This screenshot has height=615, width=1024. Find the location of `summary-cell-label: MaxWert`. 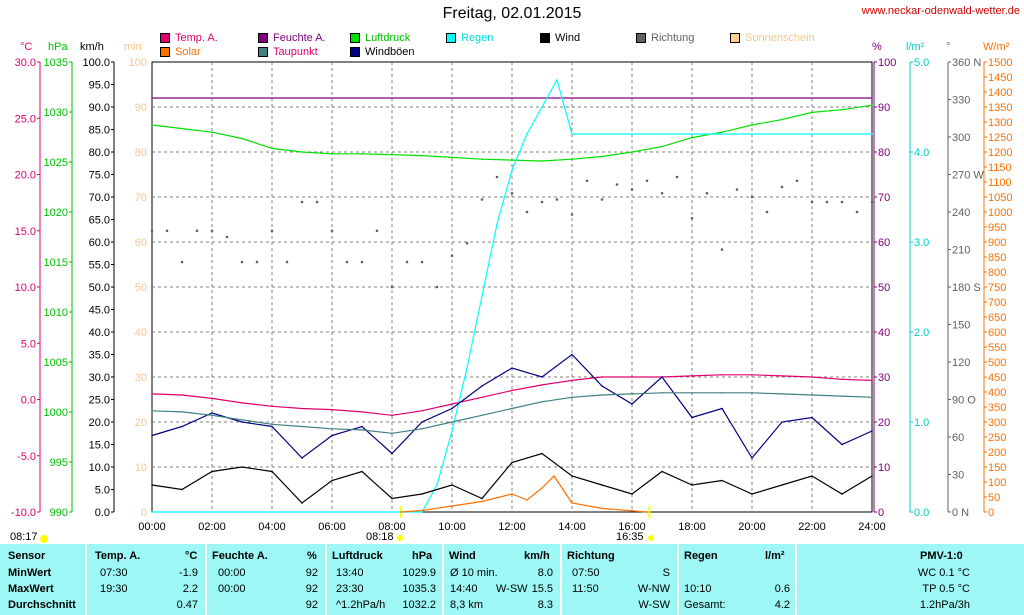

summary-cell-label: MaxWert is located at coordinates (31, 589).